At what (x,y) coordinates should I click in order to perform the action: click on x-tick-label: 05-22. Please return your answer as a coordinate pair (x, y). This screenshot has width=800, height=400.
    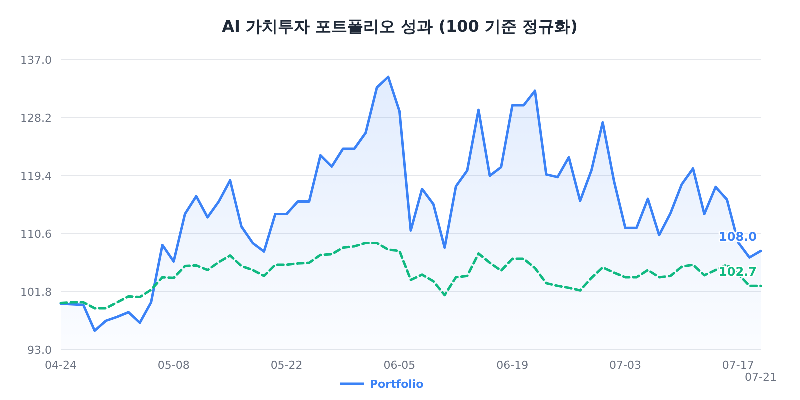
    Looking at the image, I should click on (286, 365).